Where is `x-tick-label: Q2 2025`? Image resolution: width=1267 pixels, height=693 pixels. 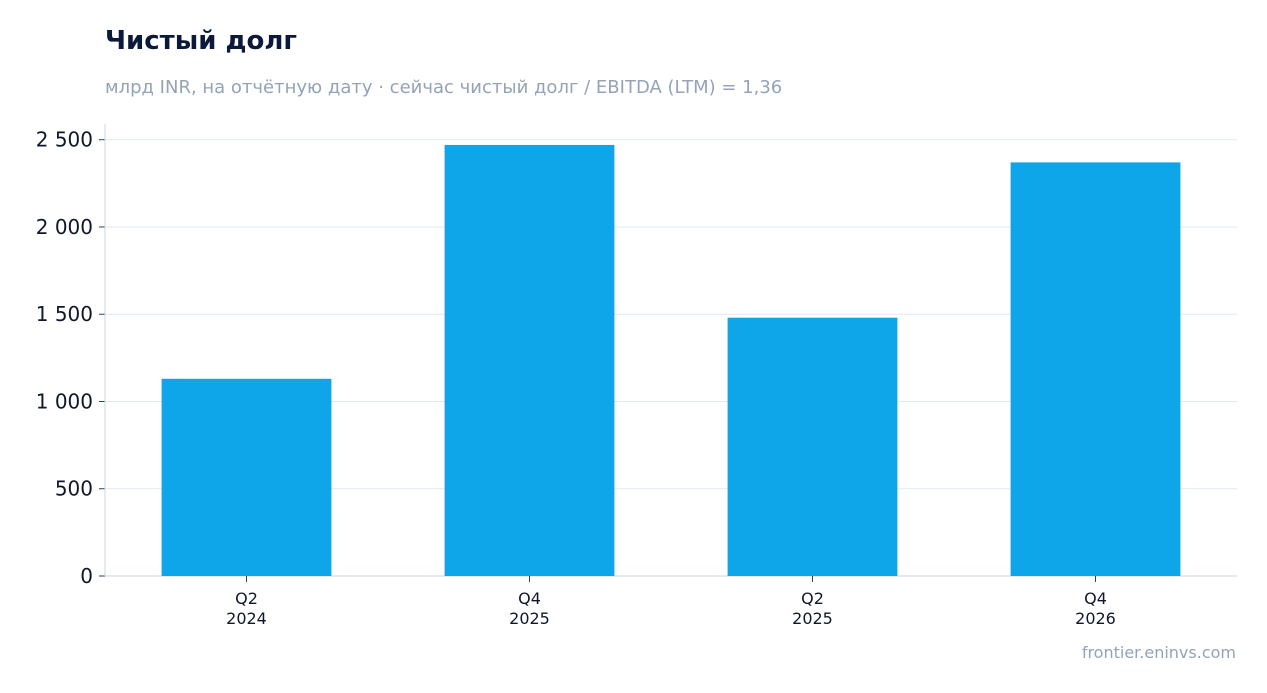
x-tick-label: Q2 2025 is located at coordinates (812, 608).